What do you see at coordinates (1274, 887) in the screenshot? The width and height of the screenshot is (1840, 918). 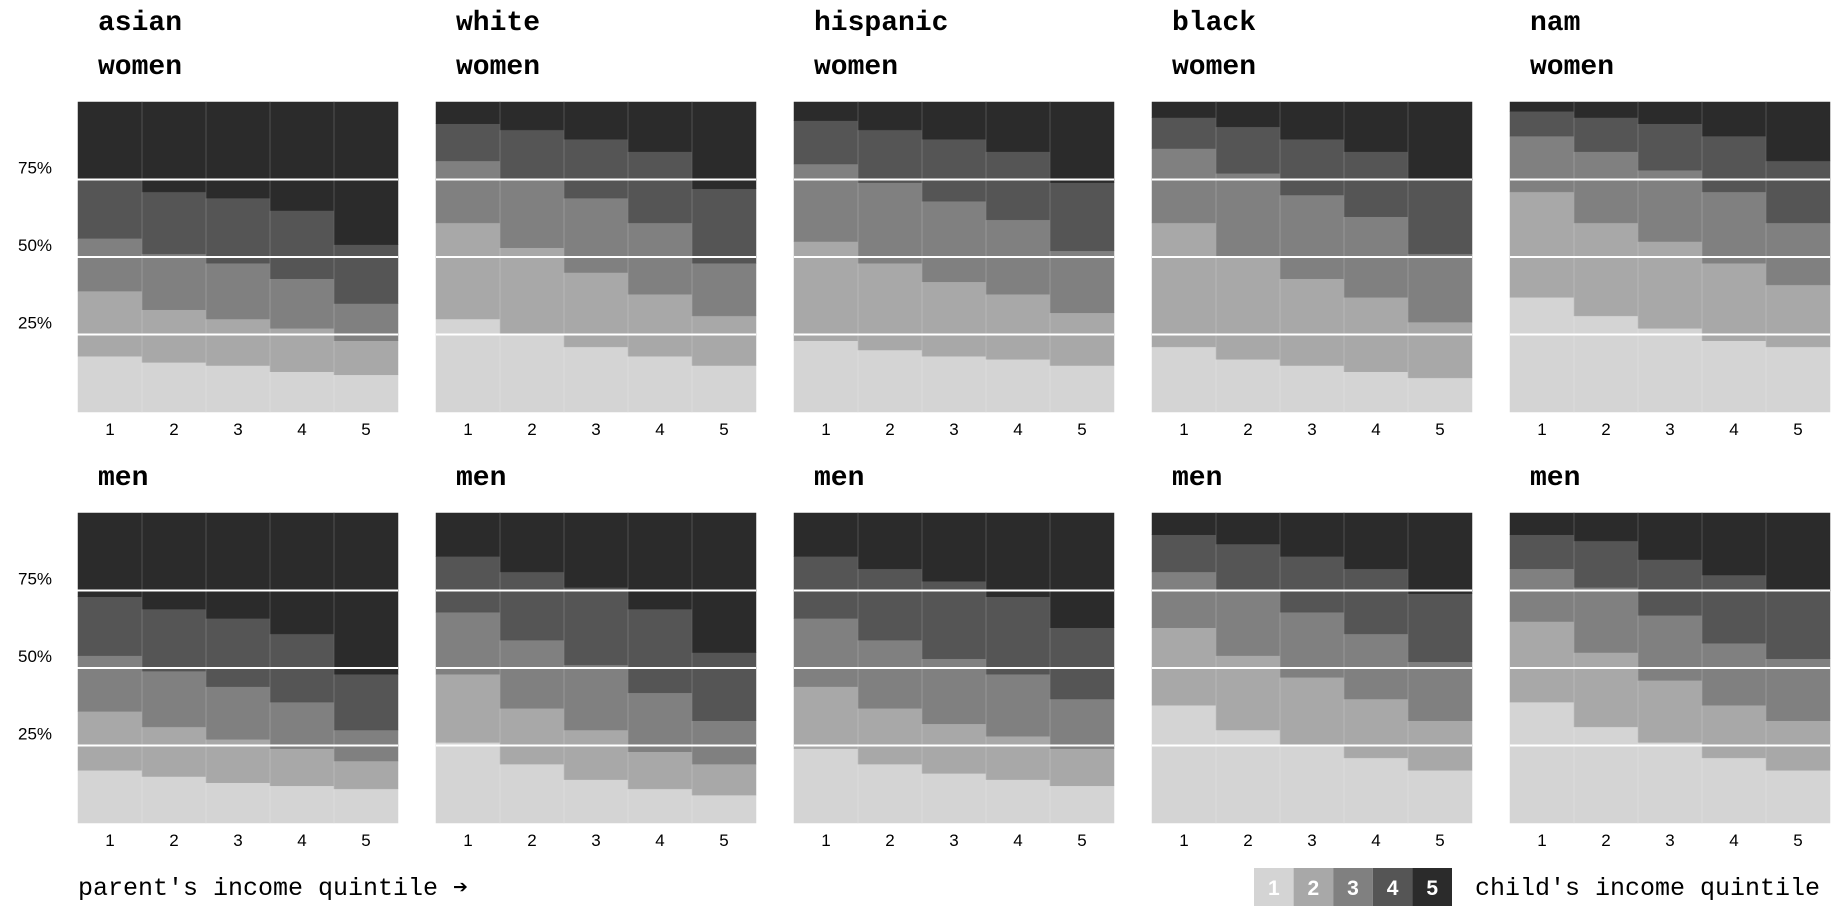 I see `legend-item: 1` at bounding box center [1274, 887].